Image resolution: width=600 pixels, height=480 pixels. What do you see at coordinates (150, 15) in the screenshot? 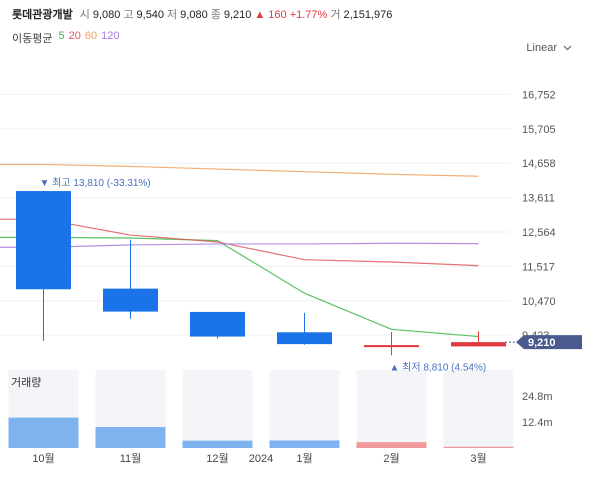
I see `high-value: 9,540` at bounding box center [150, 15].